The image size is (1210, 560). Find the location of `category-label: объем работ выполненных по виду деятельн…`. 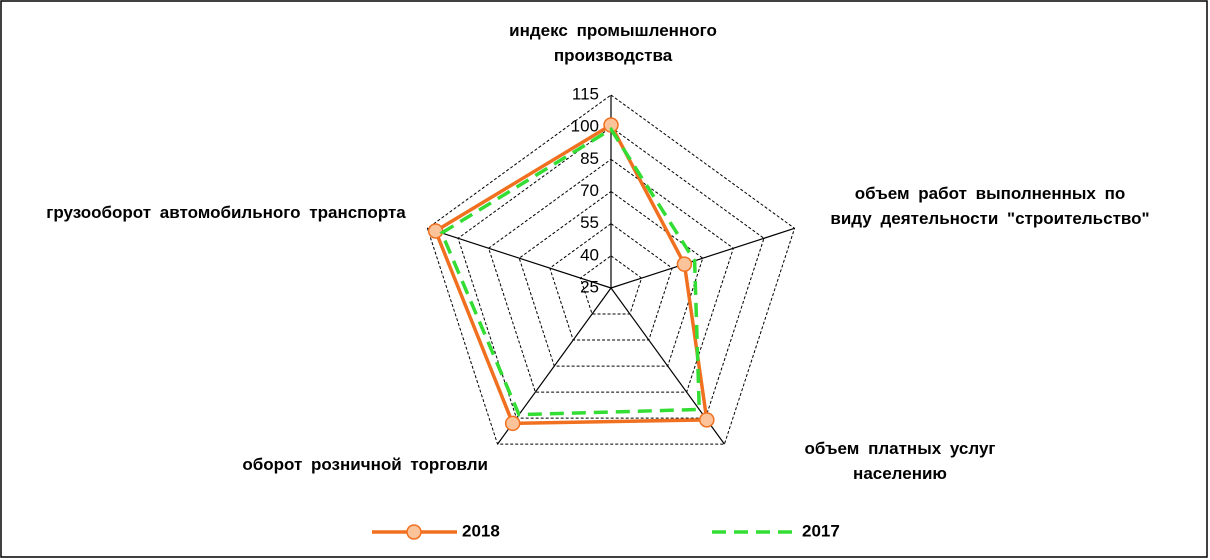

category-label: объем работ выполненных по виду деятельн… is located at coordinates (990, 206).